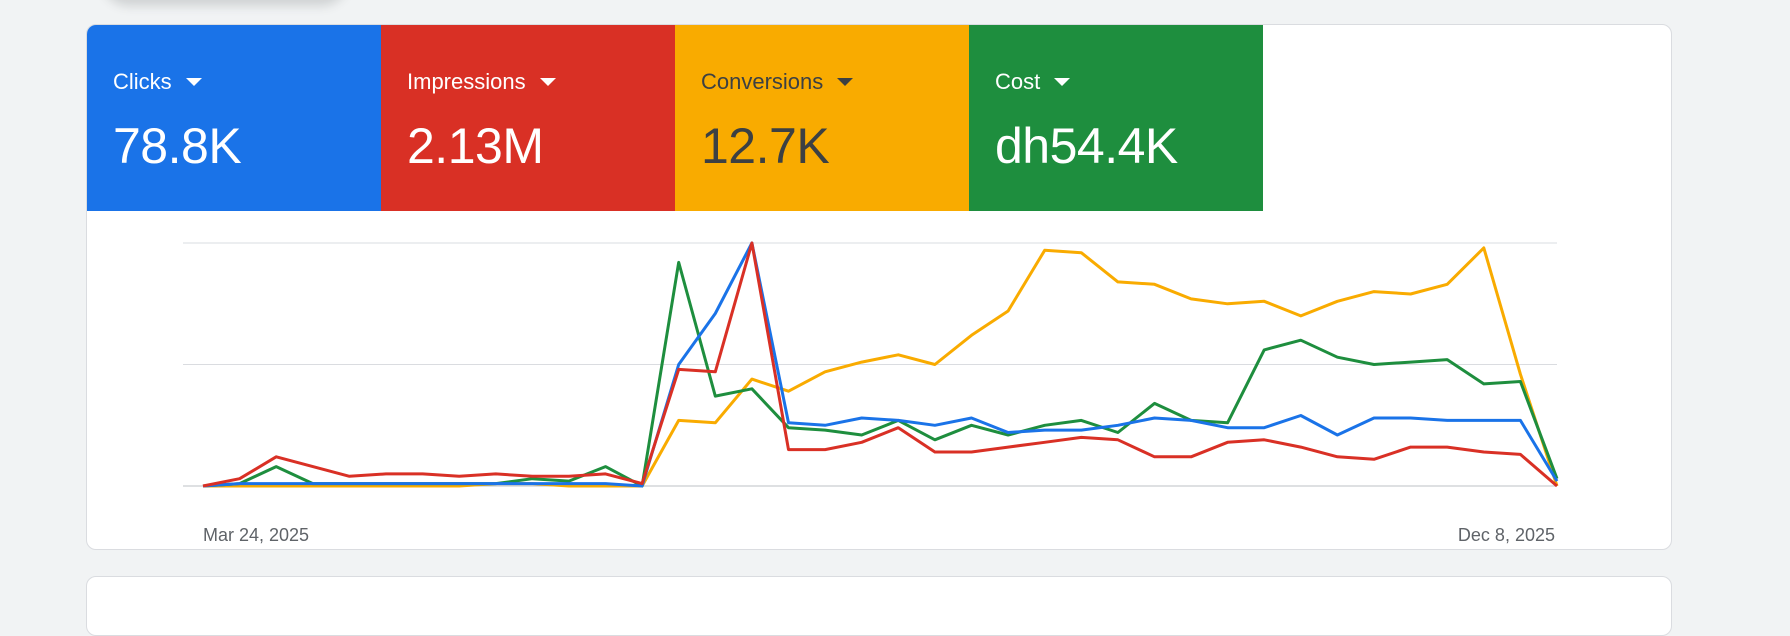  I want to click on metric-header: Impressions, so click(541, 82).